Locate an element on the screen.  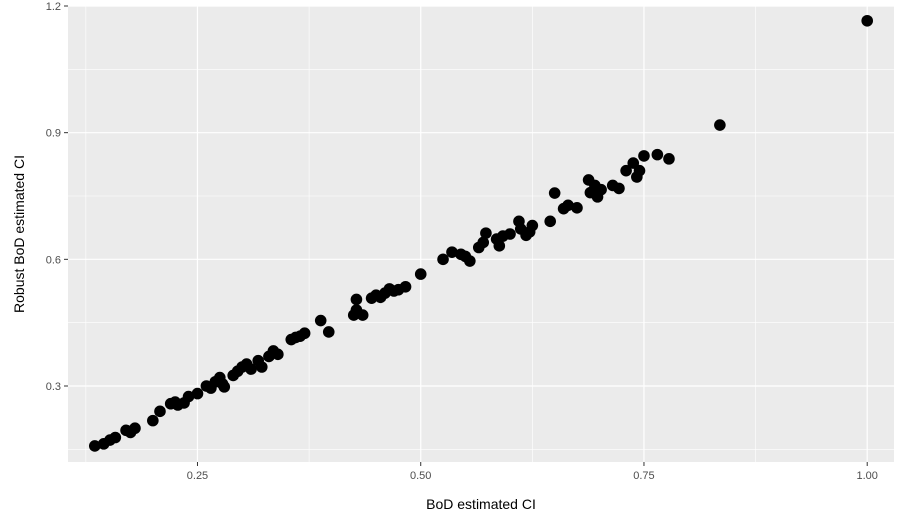
y-tick-label: 0.6 is located at coordinates (53, 260).